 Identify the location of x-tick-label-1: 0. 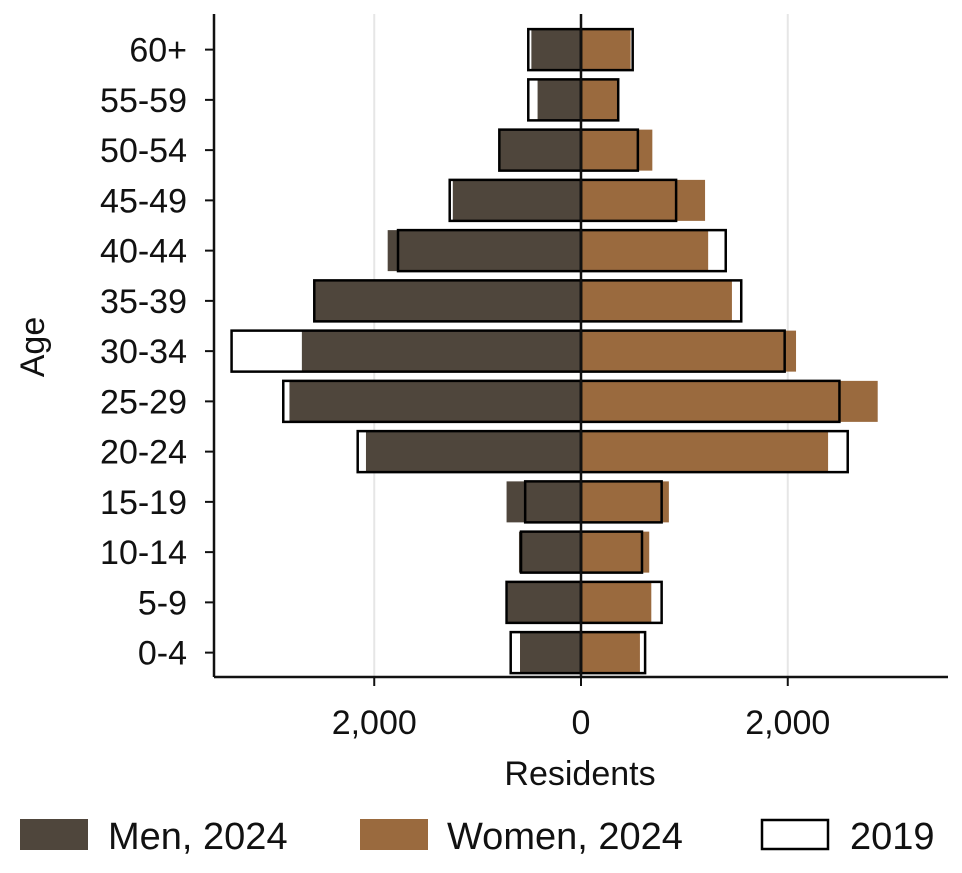
(581, 723).